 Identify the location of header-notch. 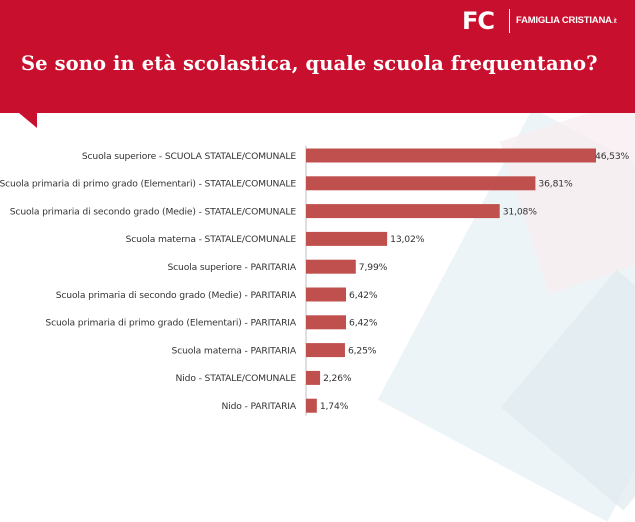
(28, 120).